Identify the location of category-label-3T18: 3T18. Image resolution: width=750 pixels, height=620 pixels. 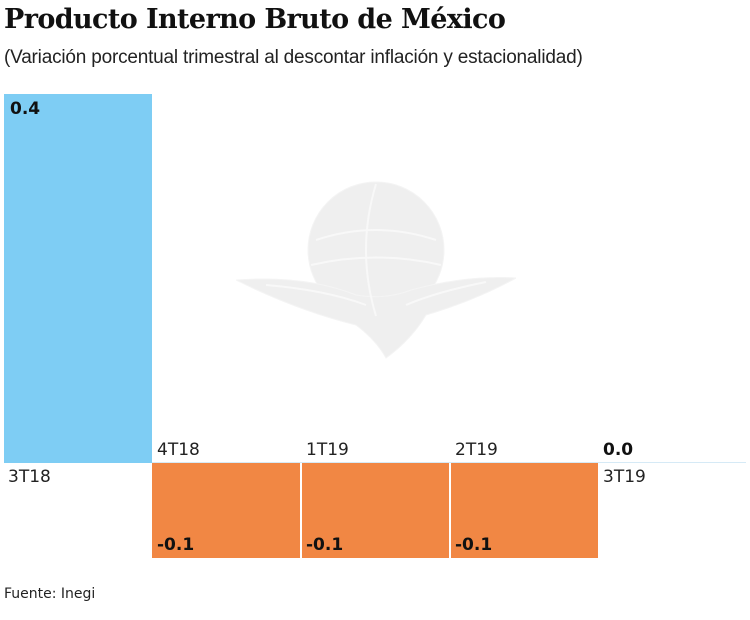
(29, 477).